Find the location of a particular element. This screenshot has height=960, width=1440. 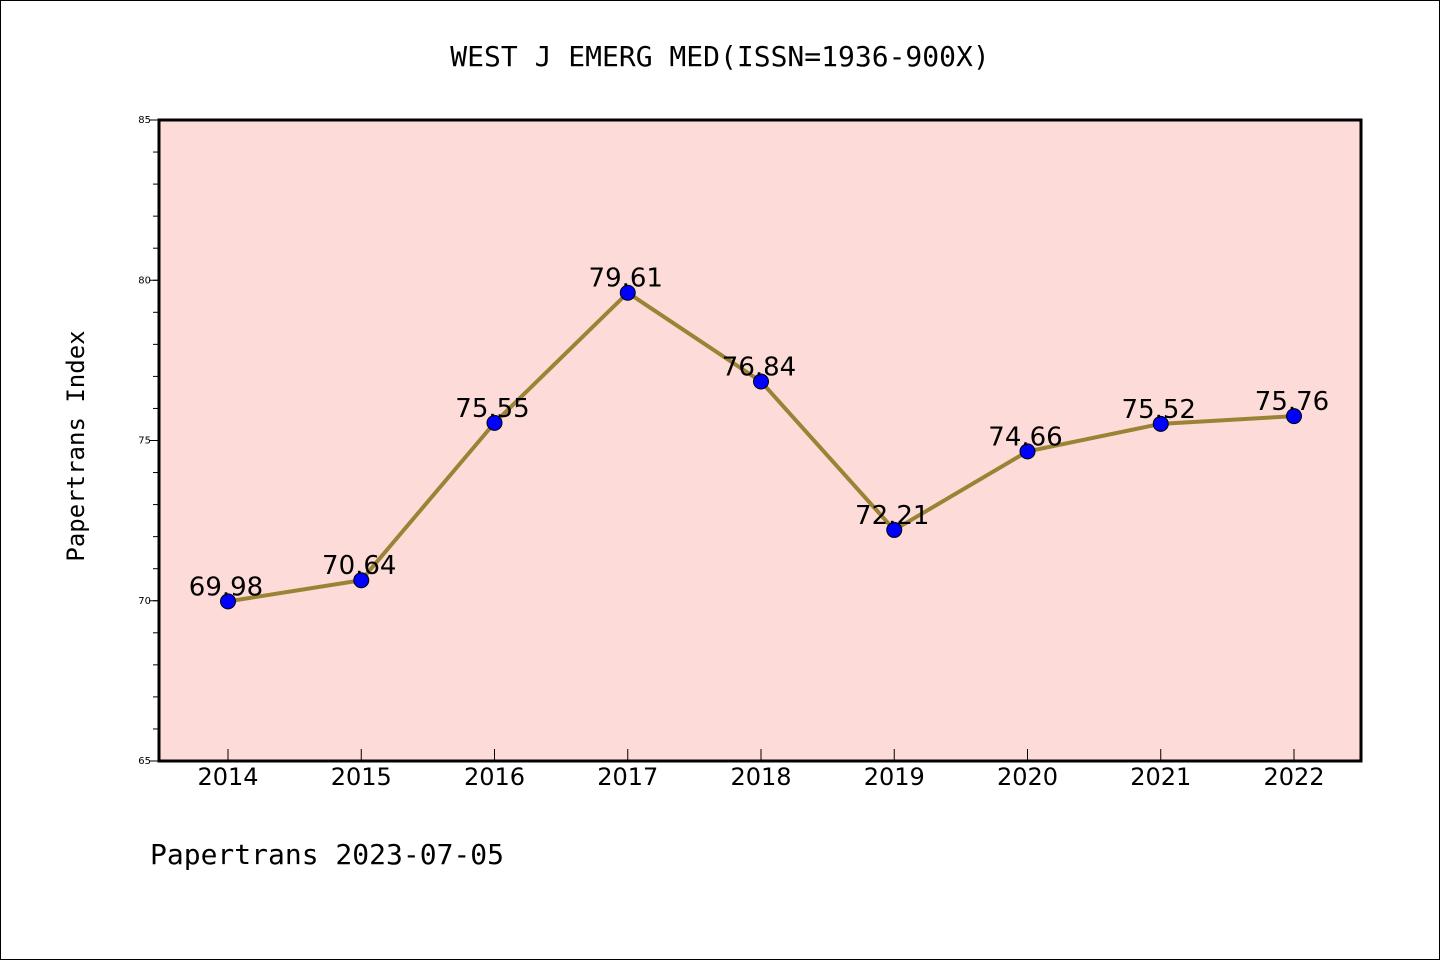

data-label: 76.84 is located at coordinates (759, 368).